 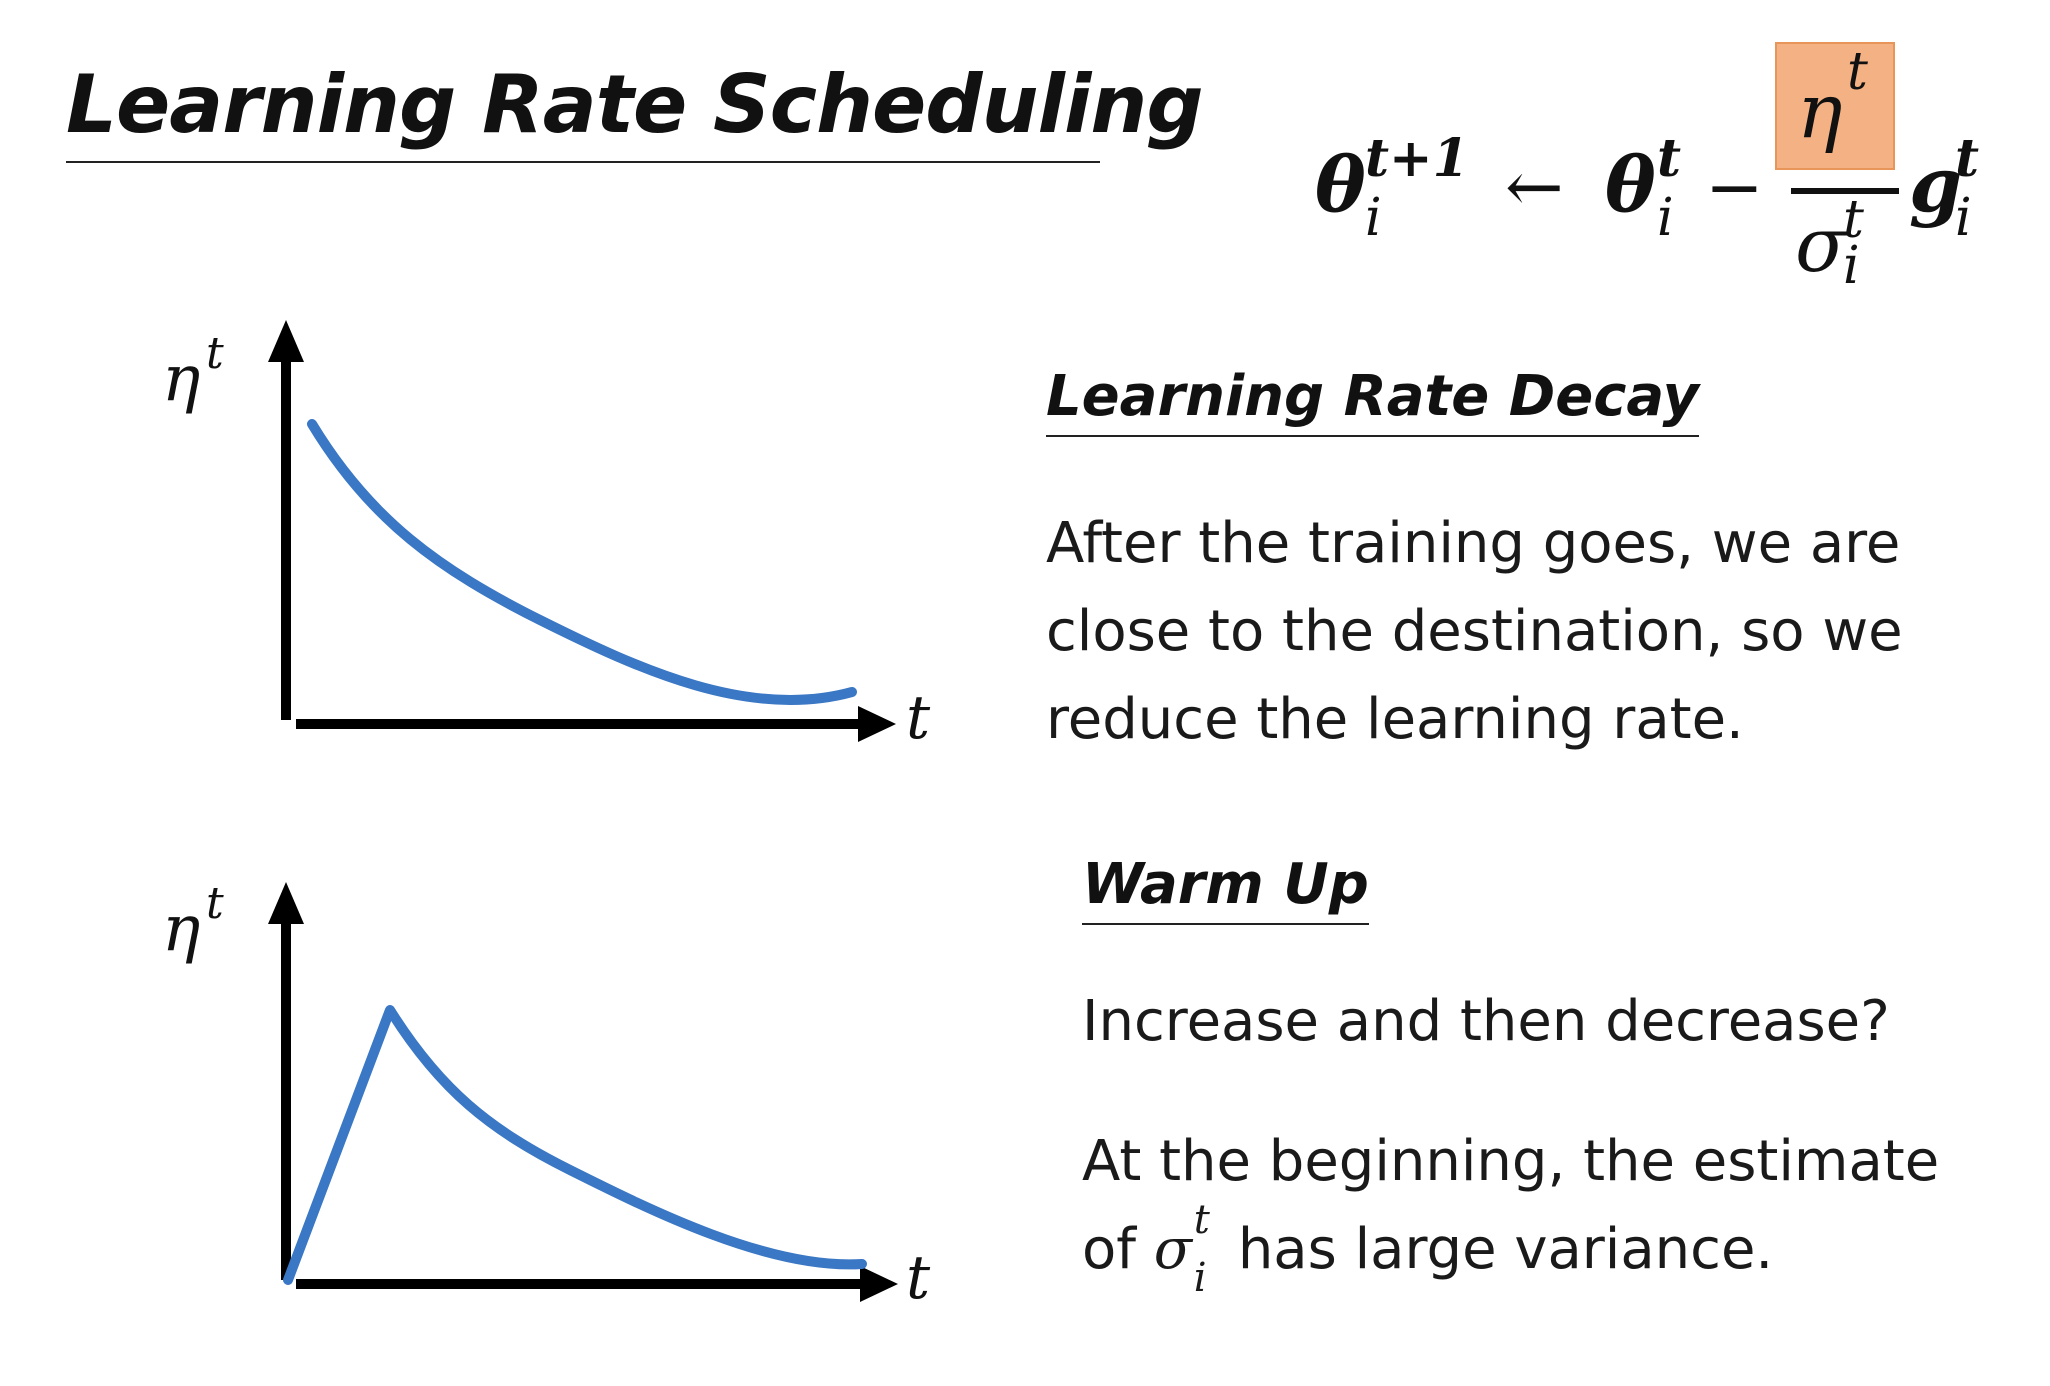 I want to click on formula-sup-t: t, so click(x=1669, y=158).